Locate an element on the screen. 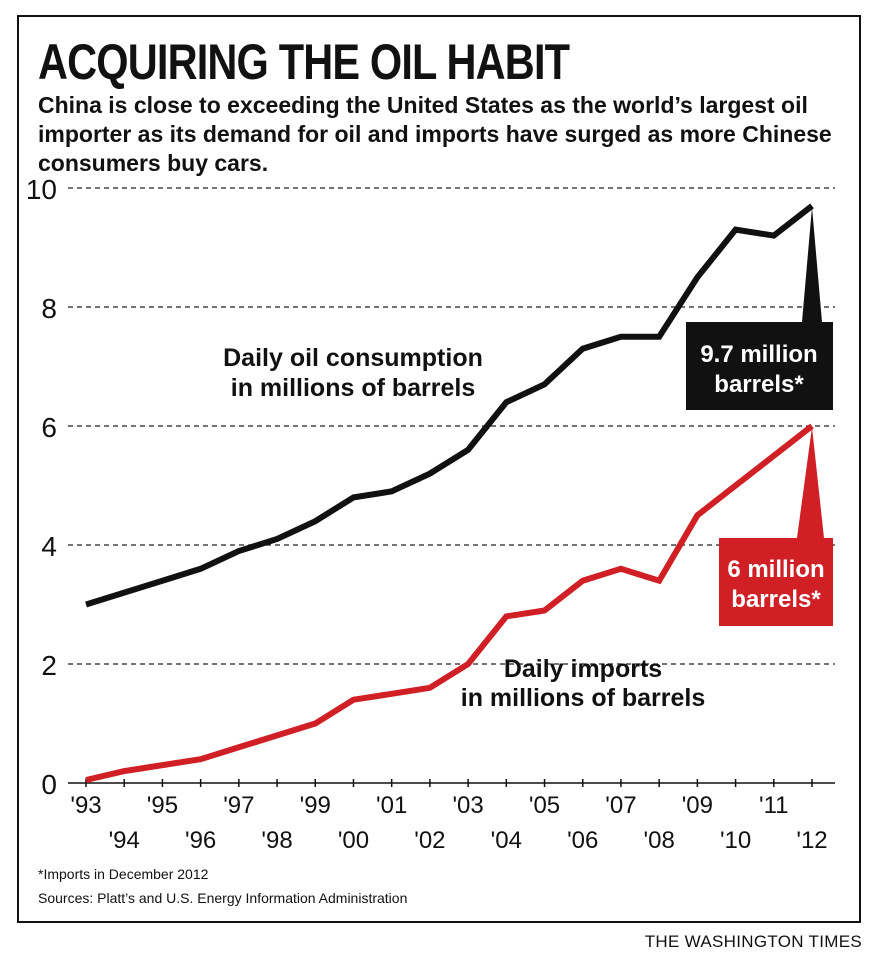 The image size is (878, 974). consumption-callout-box is located at coordinates (759, 366).